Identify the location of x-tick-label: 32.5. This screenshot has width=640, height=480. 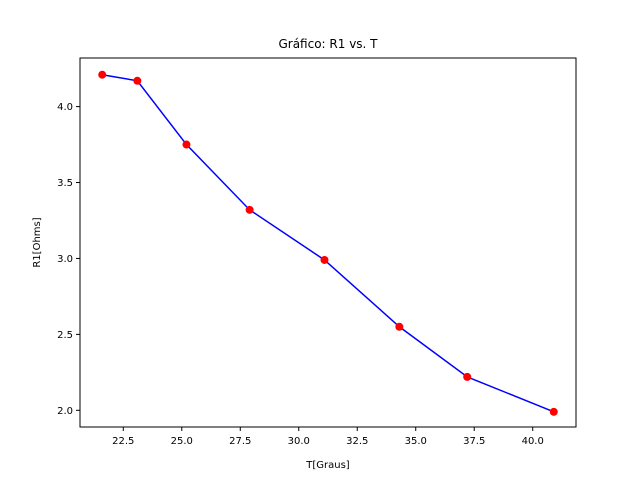
(357, 441).